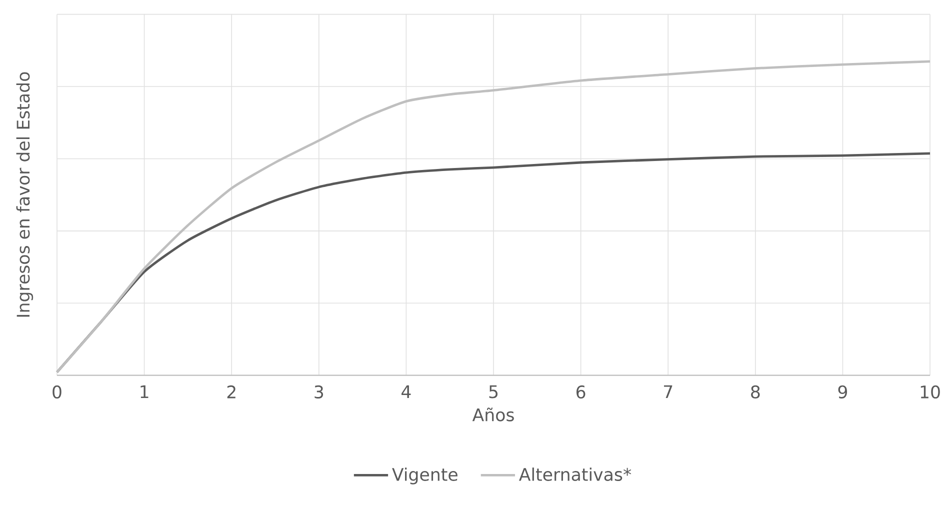  I want to click on x-tick-label: 2, so click(231, 391).